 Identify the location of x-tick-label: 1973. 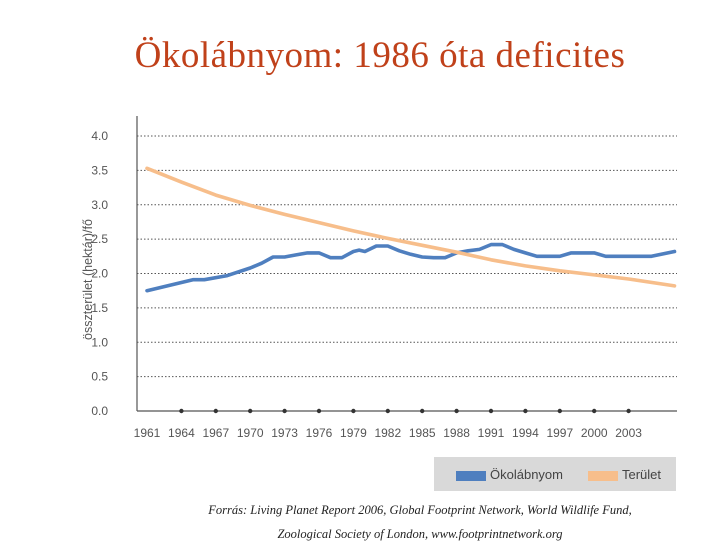
(284, 433).